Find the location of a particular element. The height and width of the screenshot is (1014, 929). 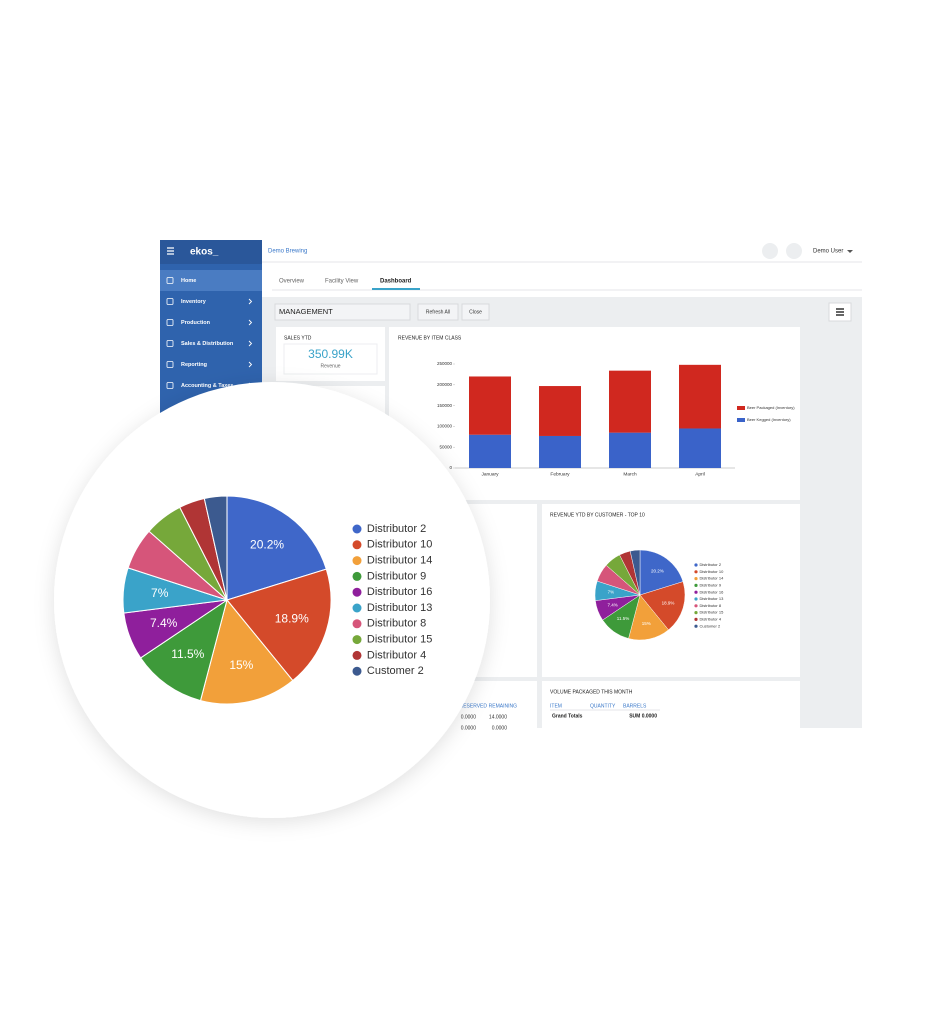

x-tick-label: January is located at coordinates (490, 474).